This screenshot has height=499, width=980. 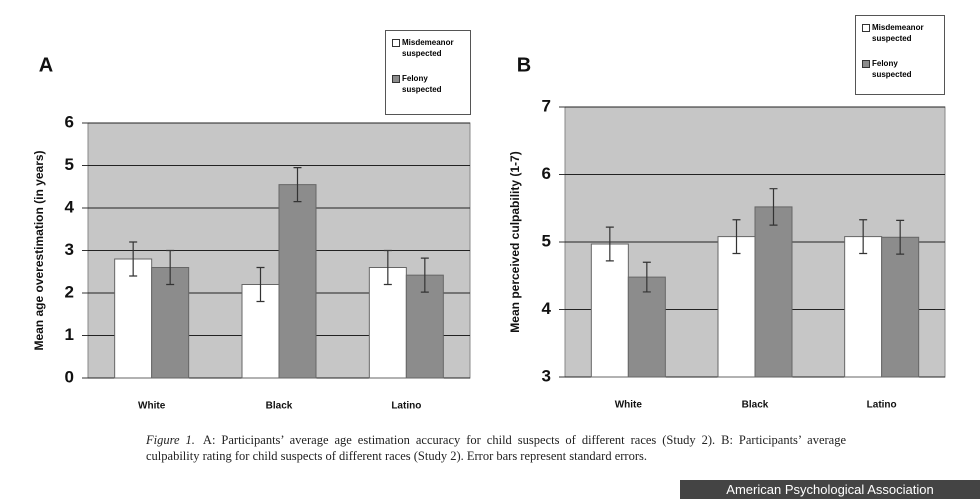 I want to click on y-axis-label: Mean perceived culpability (1-7), so click(x=515, y=241).